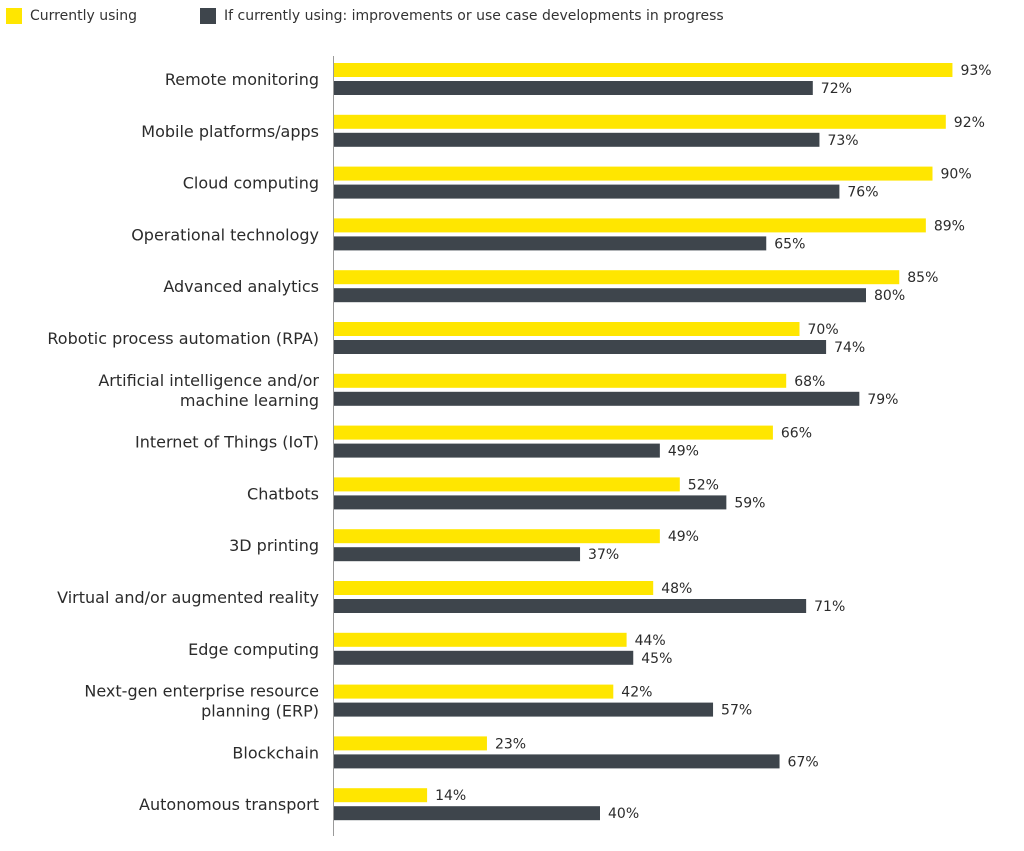  I want to click on data-label-currently-using: 49%, so click(683, 537).